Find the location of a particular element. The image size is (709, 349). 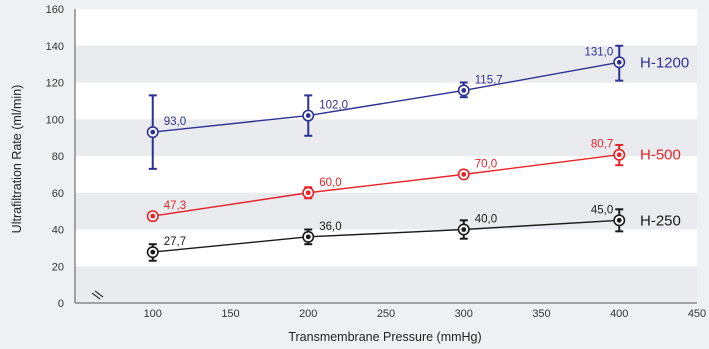

y-tick-label: 0 is located at coordinates (61, 304).